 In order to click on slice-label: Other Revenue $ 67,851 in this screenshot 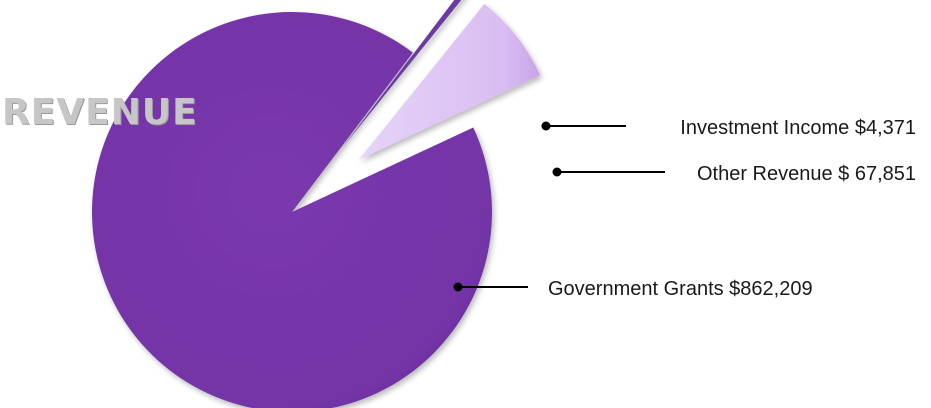, I will do `click(806, 174)`.